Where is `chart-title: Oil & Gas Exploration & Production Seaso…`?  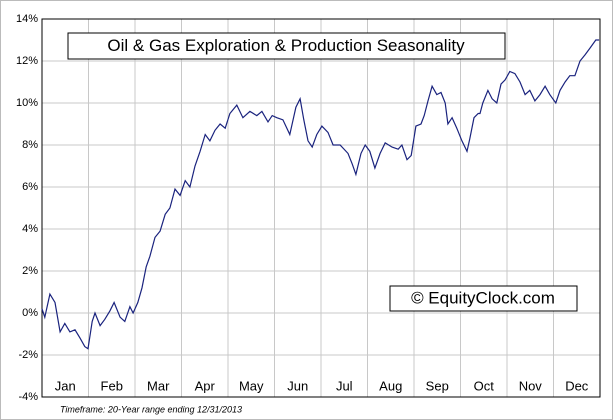 chart-title: Oil & Gas Exploration & Production Seaso… is located at coordinates (286, 45).